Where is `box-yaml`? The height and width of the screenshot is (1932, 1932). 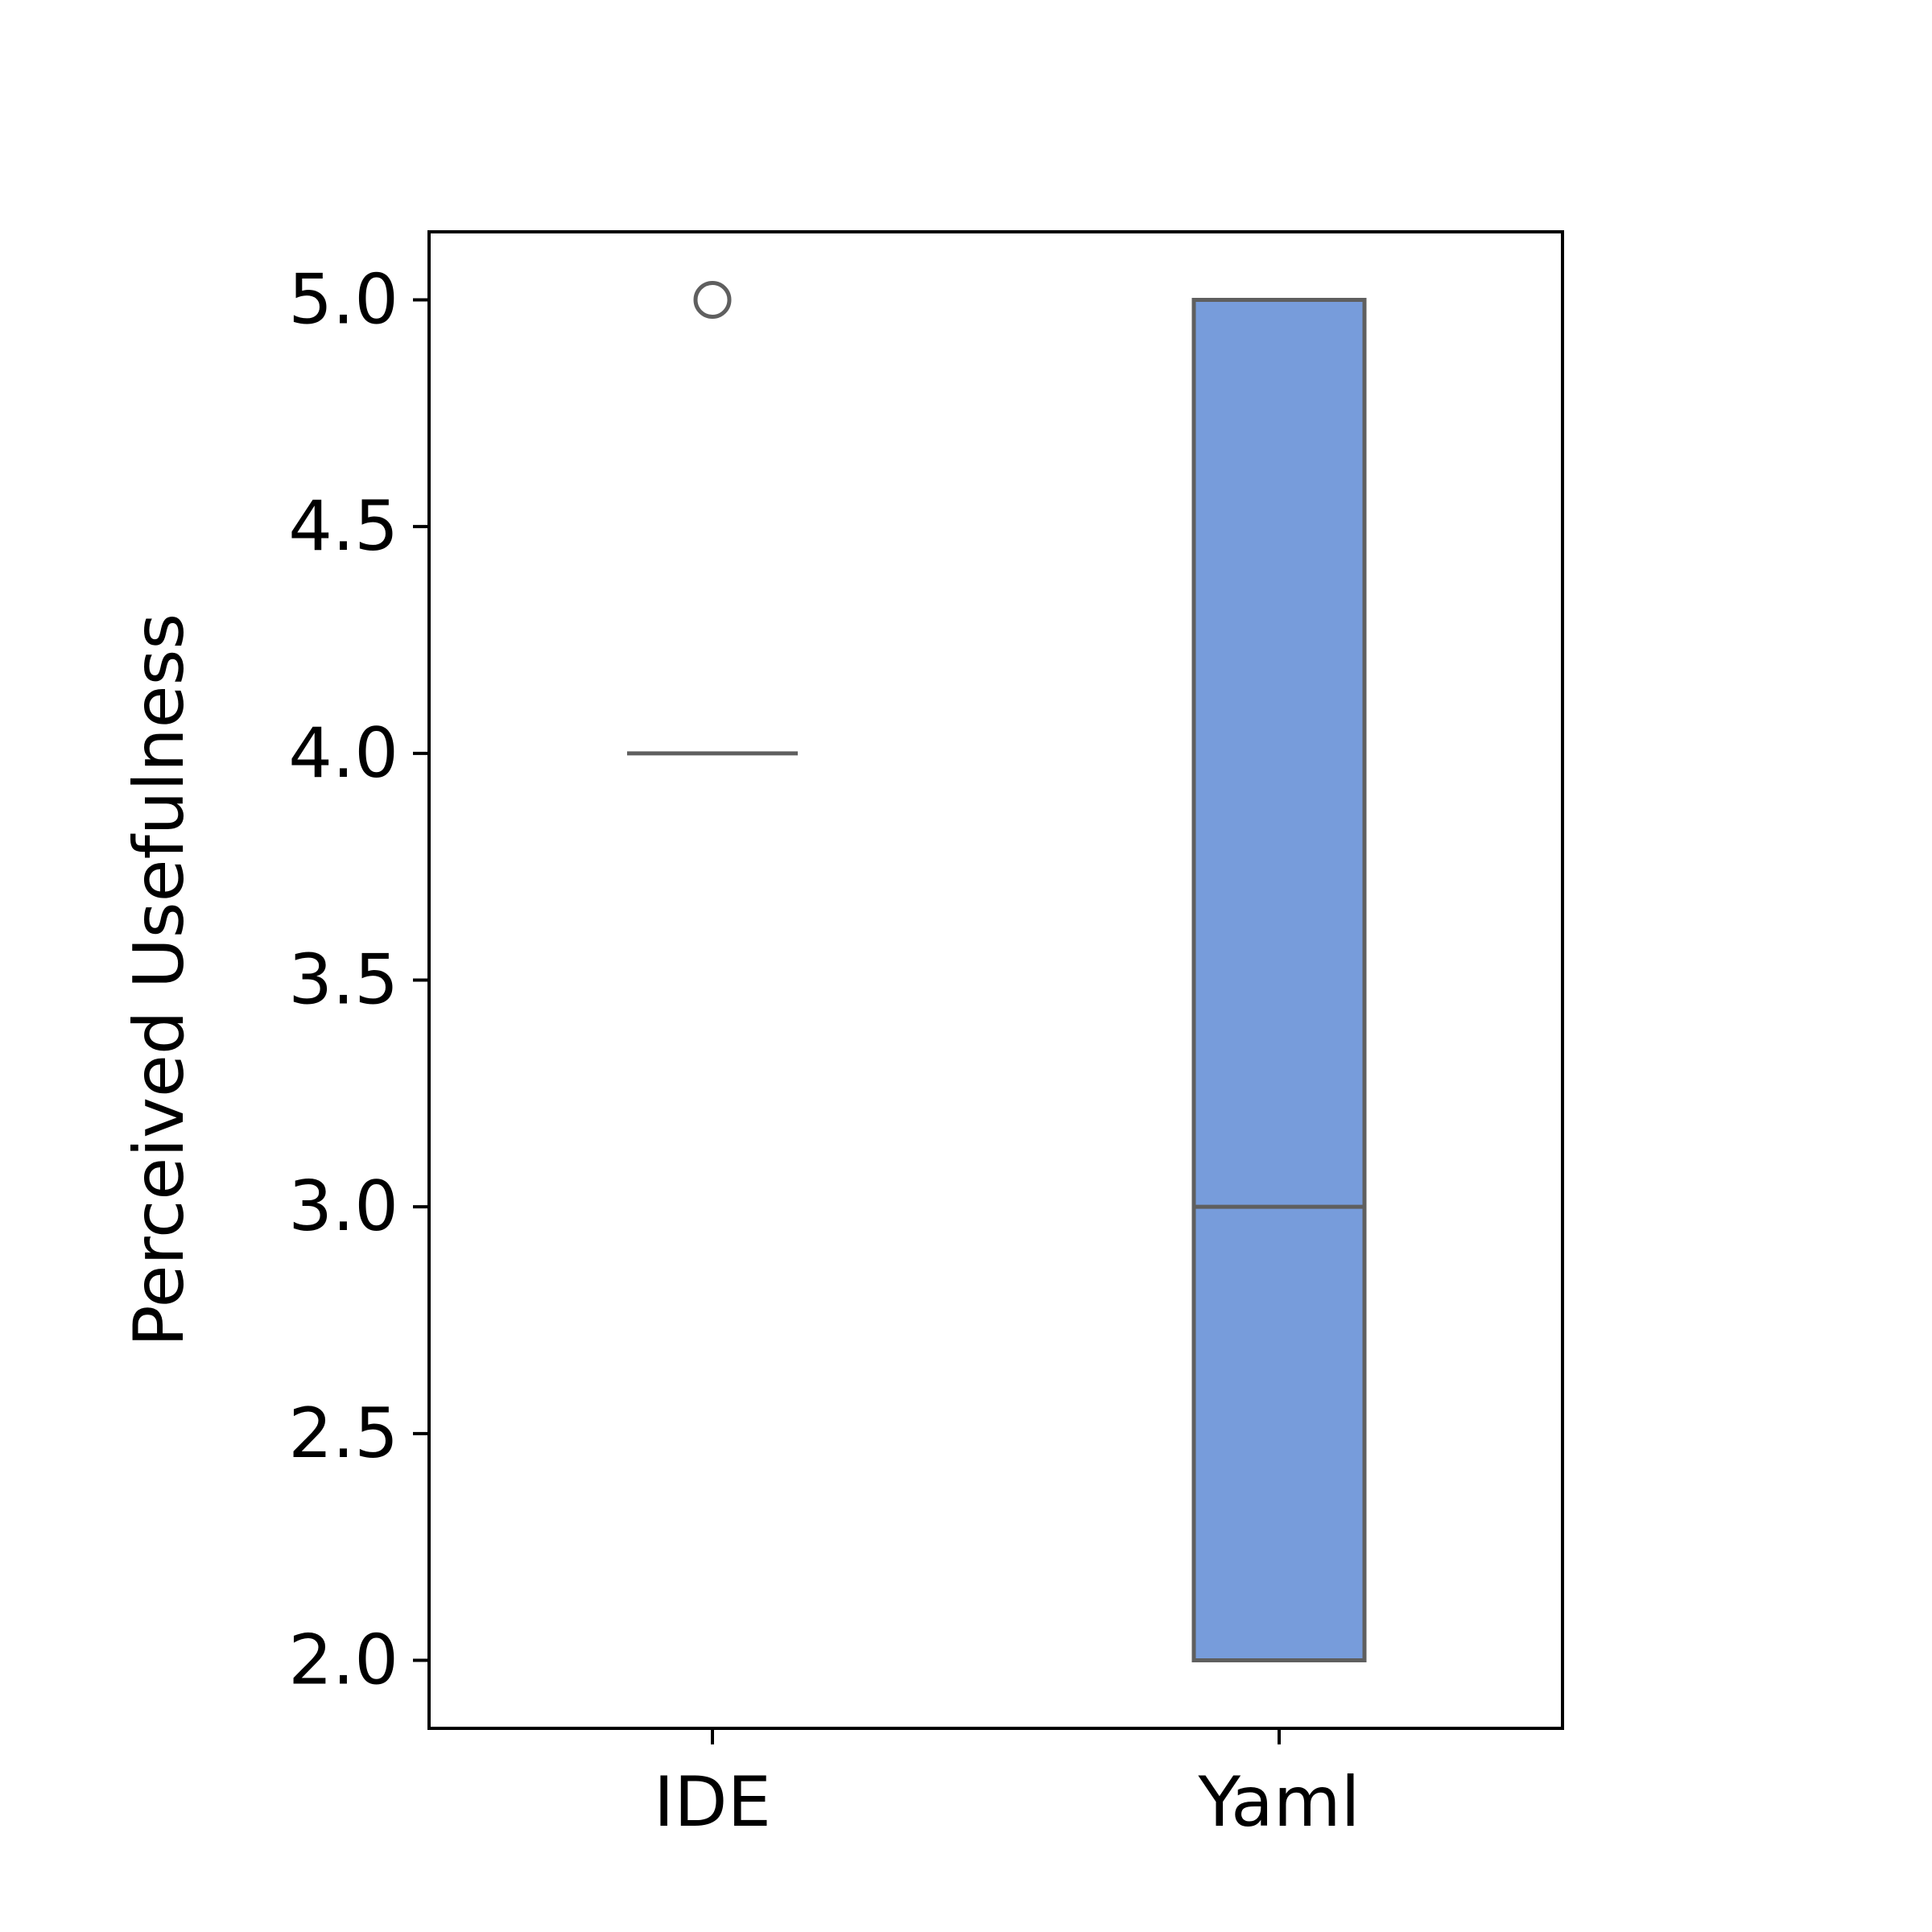 box-yaml is located at coordinates (1279, 980).